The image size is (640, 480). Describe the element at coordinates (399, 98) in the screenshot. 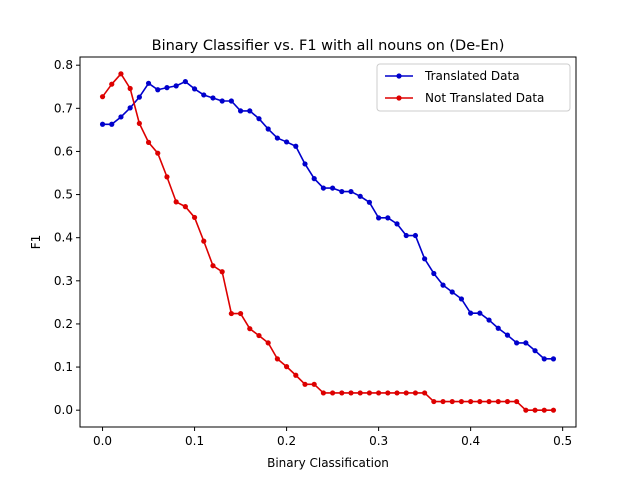

I see `legend-marker-not-translated-data` at that location.